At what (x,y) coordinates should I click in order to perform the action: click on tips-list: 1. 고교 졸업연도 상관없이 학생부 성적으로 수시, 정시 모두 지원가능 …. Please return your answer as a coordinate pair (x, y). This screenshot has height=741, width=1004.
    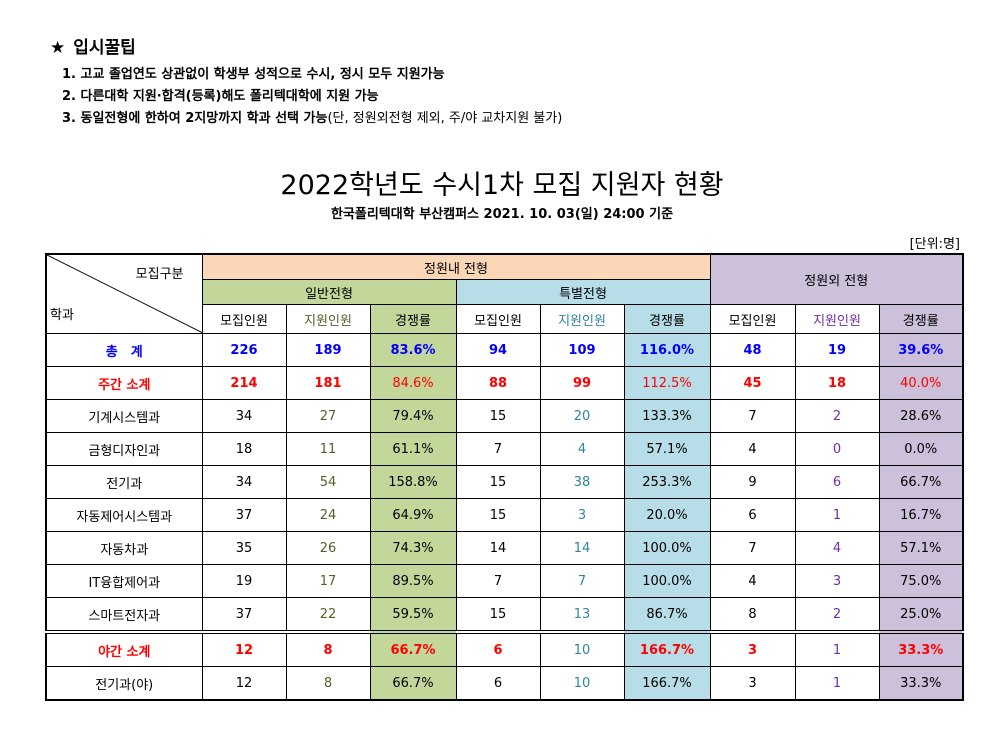
    Looking at the image, I should click on (306, 97).